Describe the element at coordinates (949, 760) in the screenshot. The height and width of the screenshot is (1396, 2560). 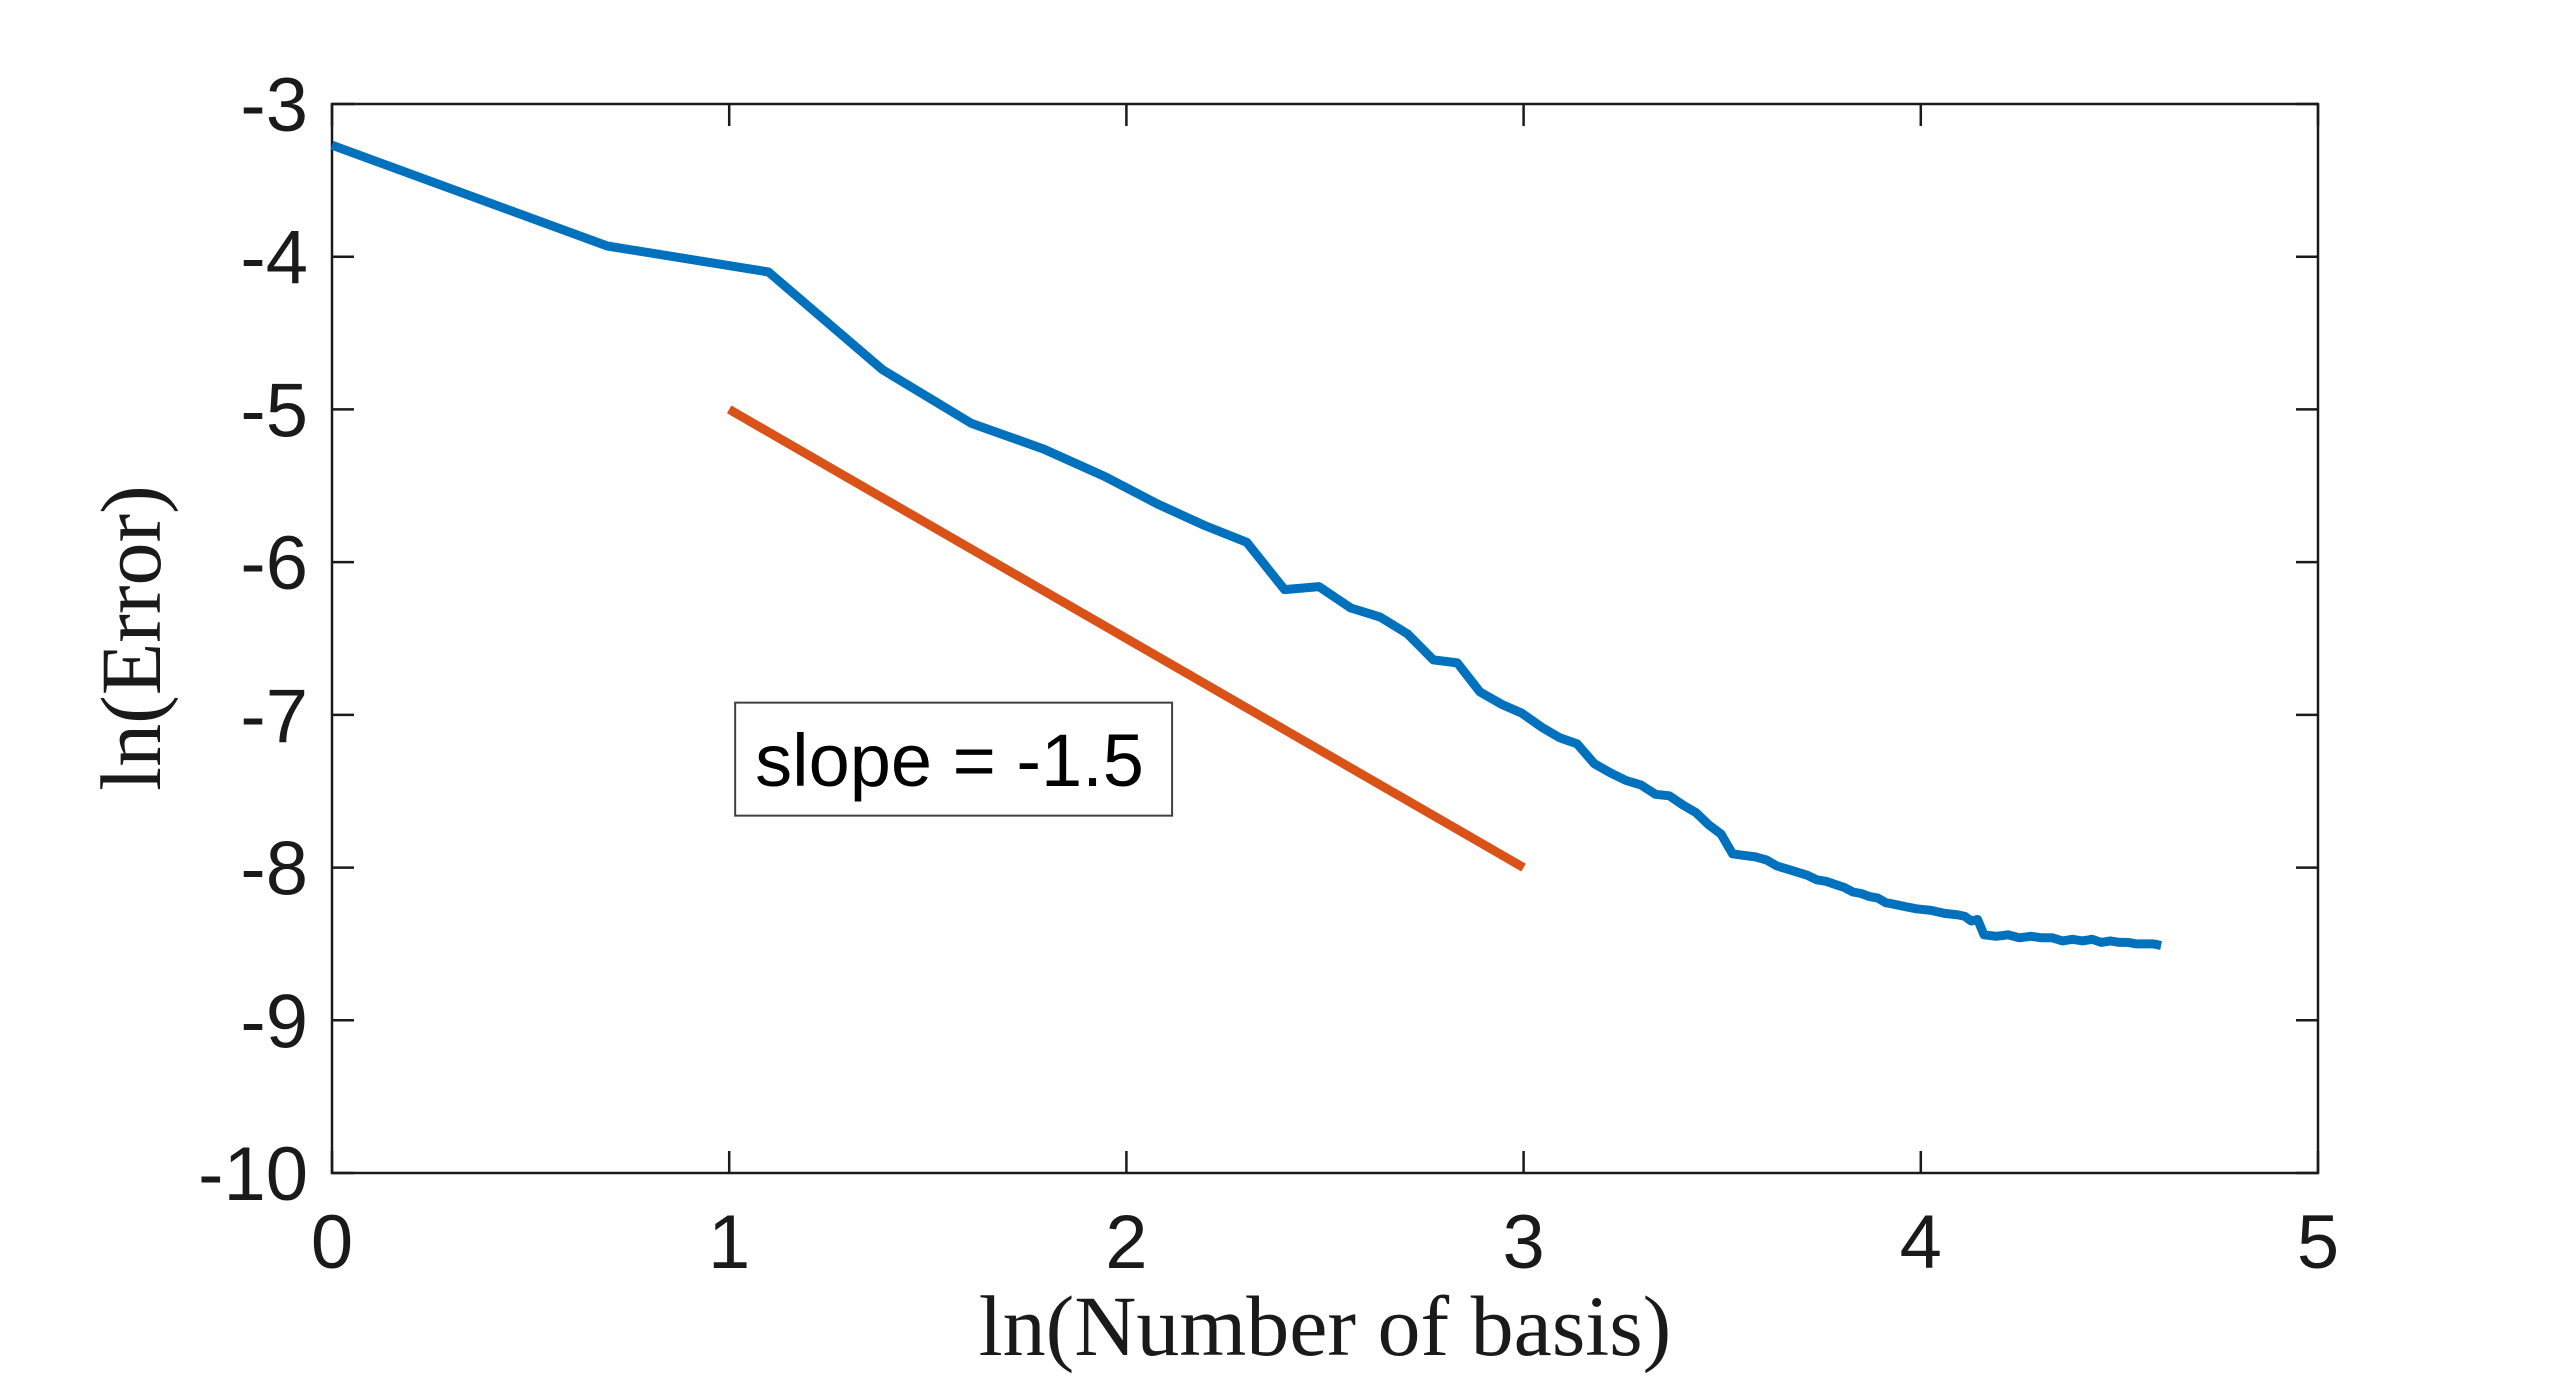
I see `slope-annotation-text: slope = -1.5` at that location.